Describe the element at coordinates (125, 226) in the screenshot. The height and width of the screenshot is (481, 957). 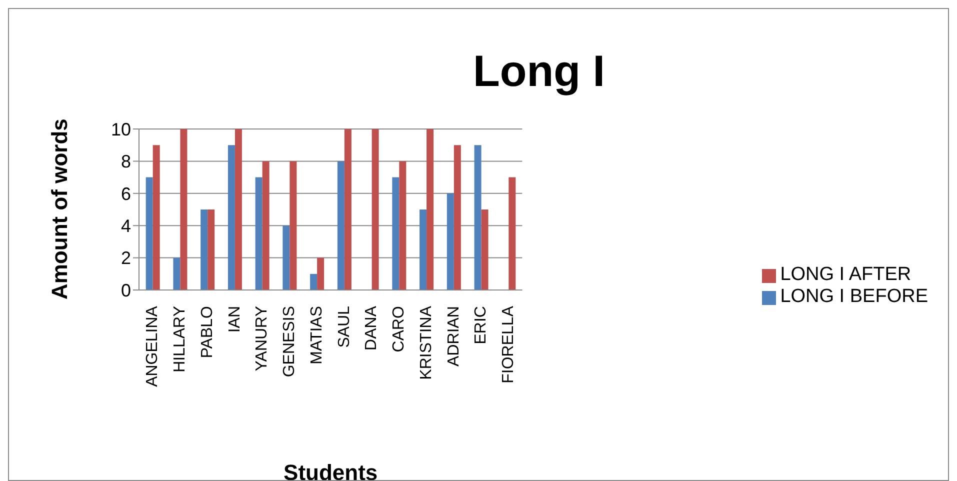
I see `y-tick-label: 4` at that location.